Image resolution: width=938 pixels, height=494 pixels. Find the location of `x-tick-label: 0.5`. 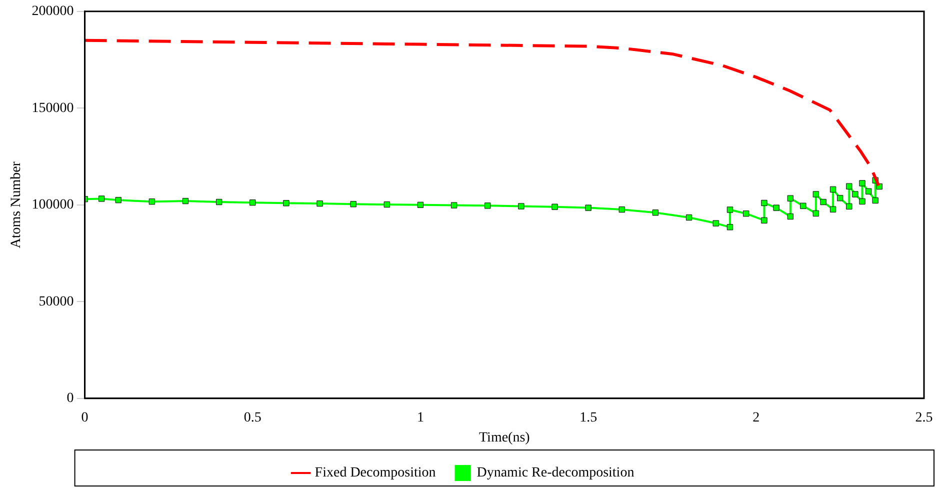

x-tick-label: 0.5 is located at coordinates (253, 418).